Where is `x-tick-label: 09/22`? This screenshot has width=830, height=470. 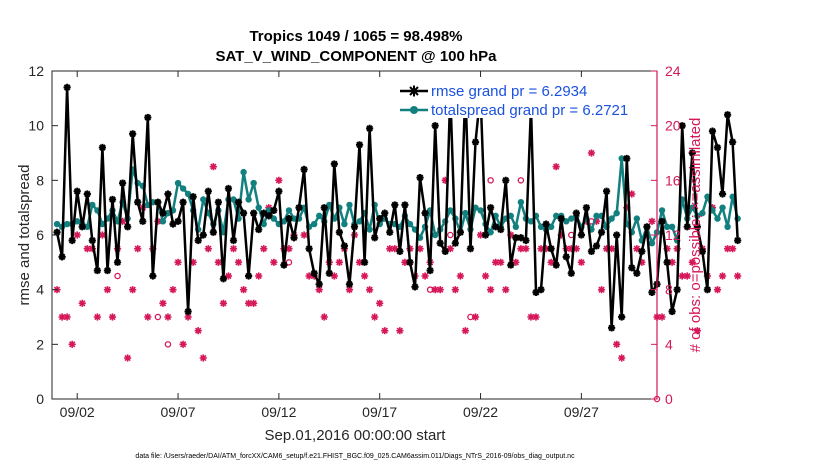 x-tick-label: 09/22 is located at coordinates (480, 412).